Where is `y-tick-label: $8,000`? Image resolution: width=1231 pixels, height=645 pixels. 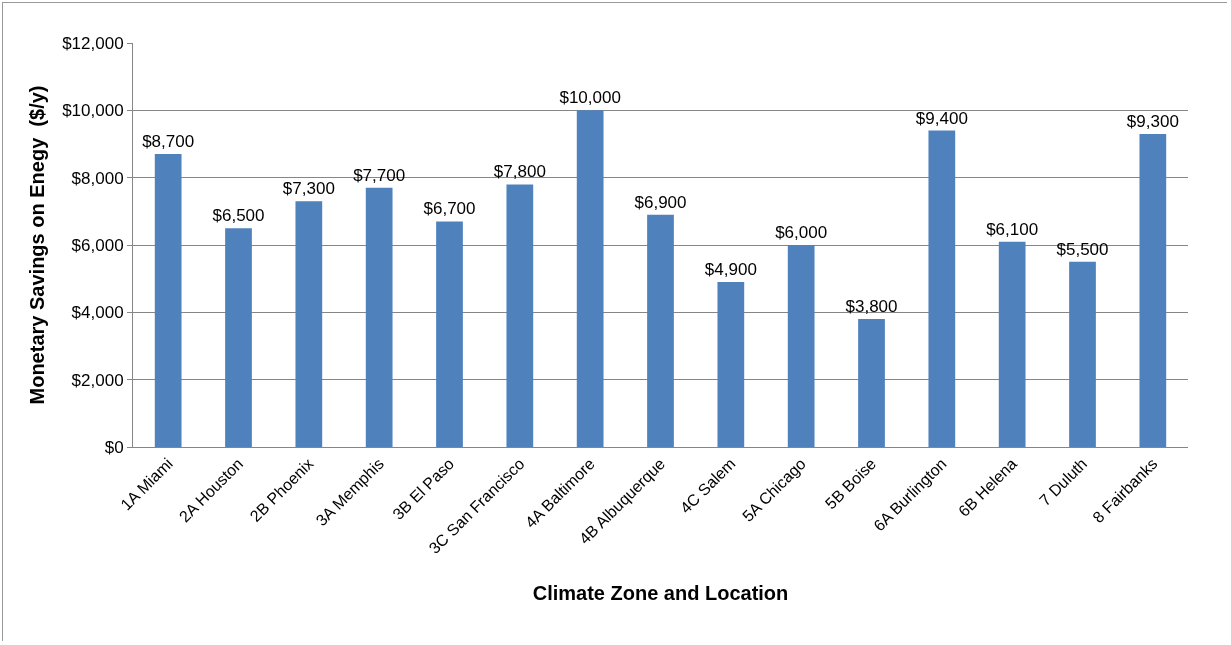 y-tick-label: $8,000 is located at coordinates (97, 178).